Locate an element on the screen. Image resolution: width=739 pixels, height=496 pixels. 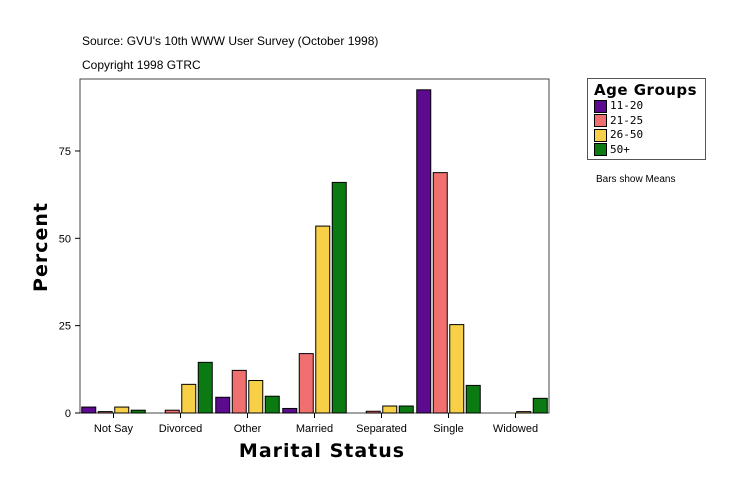
legend-label: 26-50 is located at coordinates (627, 134).